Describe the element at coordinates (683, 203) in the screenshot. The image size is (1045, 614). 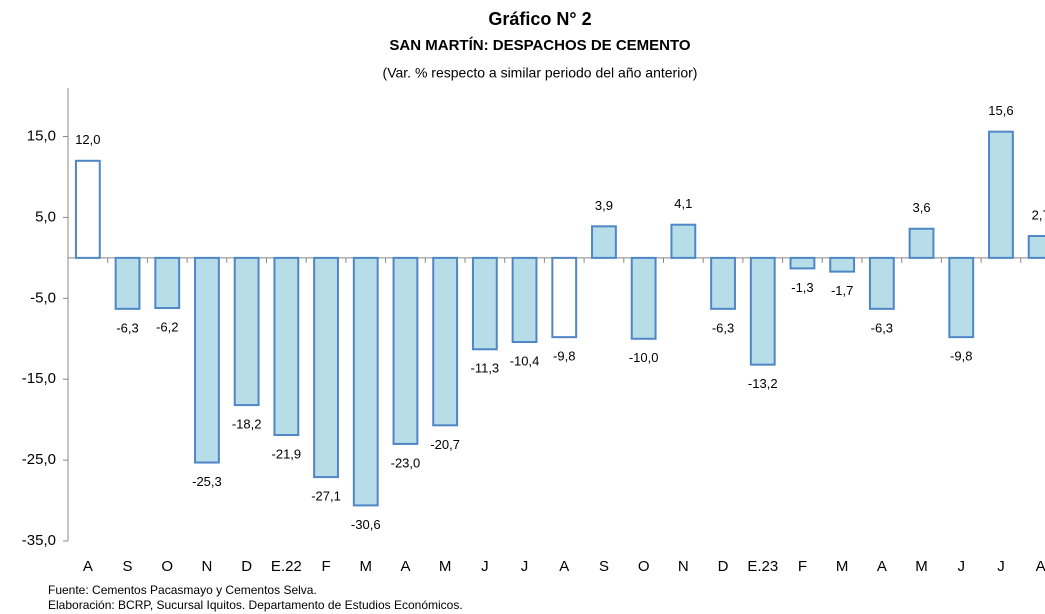
I see `value-label: 4,1` at that location.